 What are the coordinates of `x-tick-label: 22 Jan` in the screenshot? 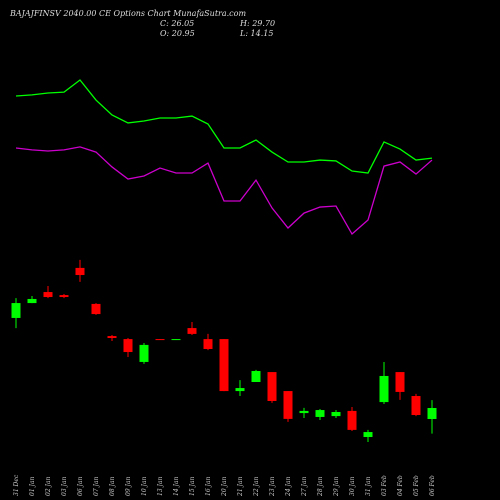 It's located at (256, 486).